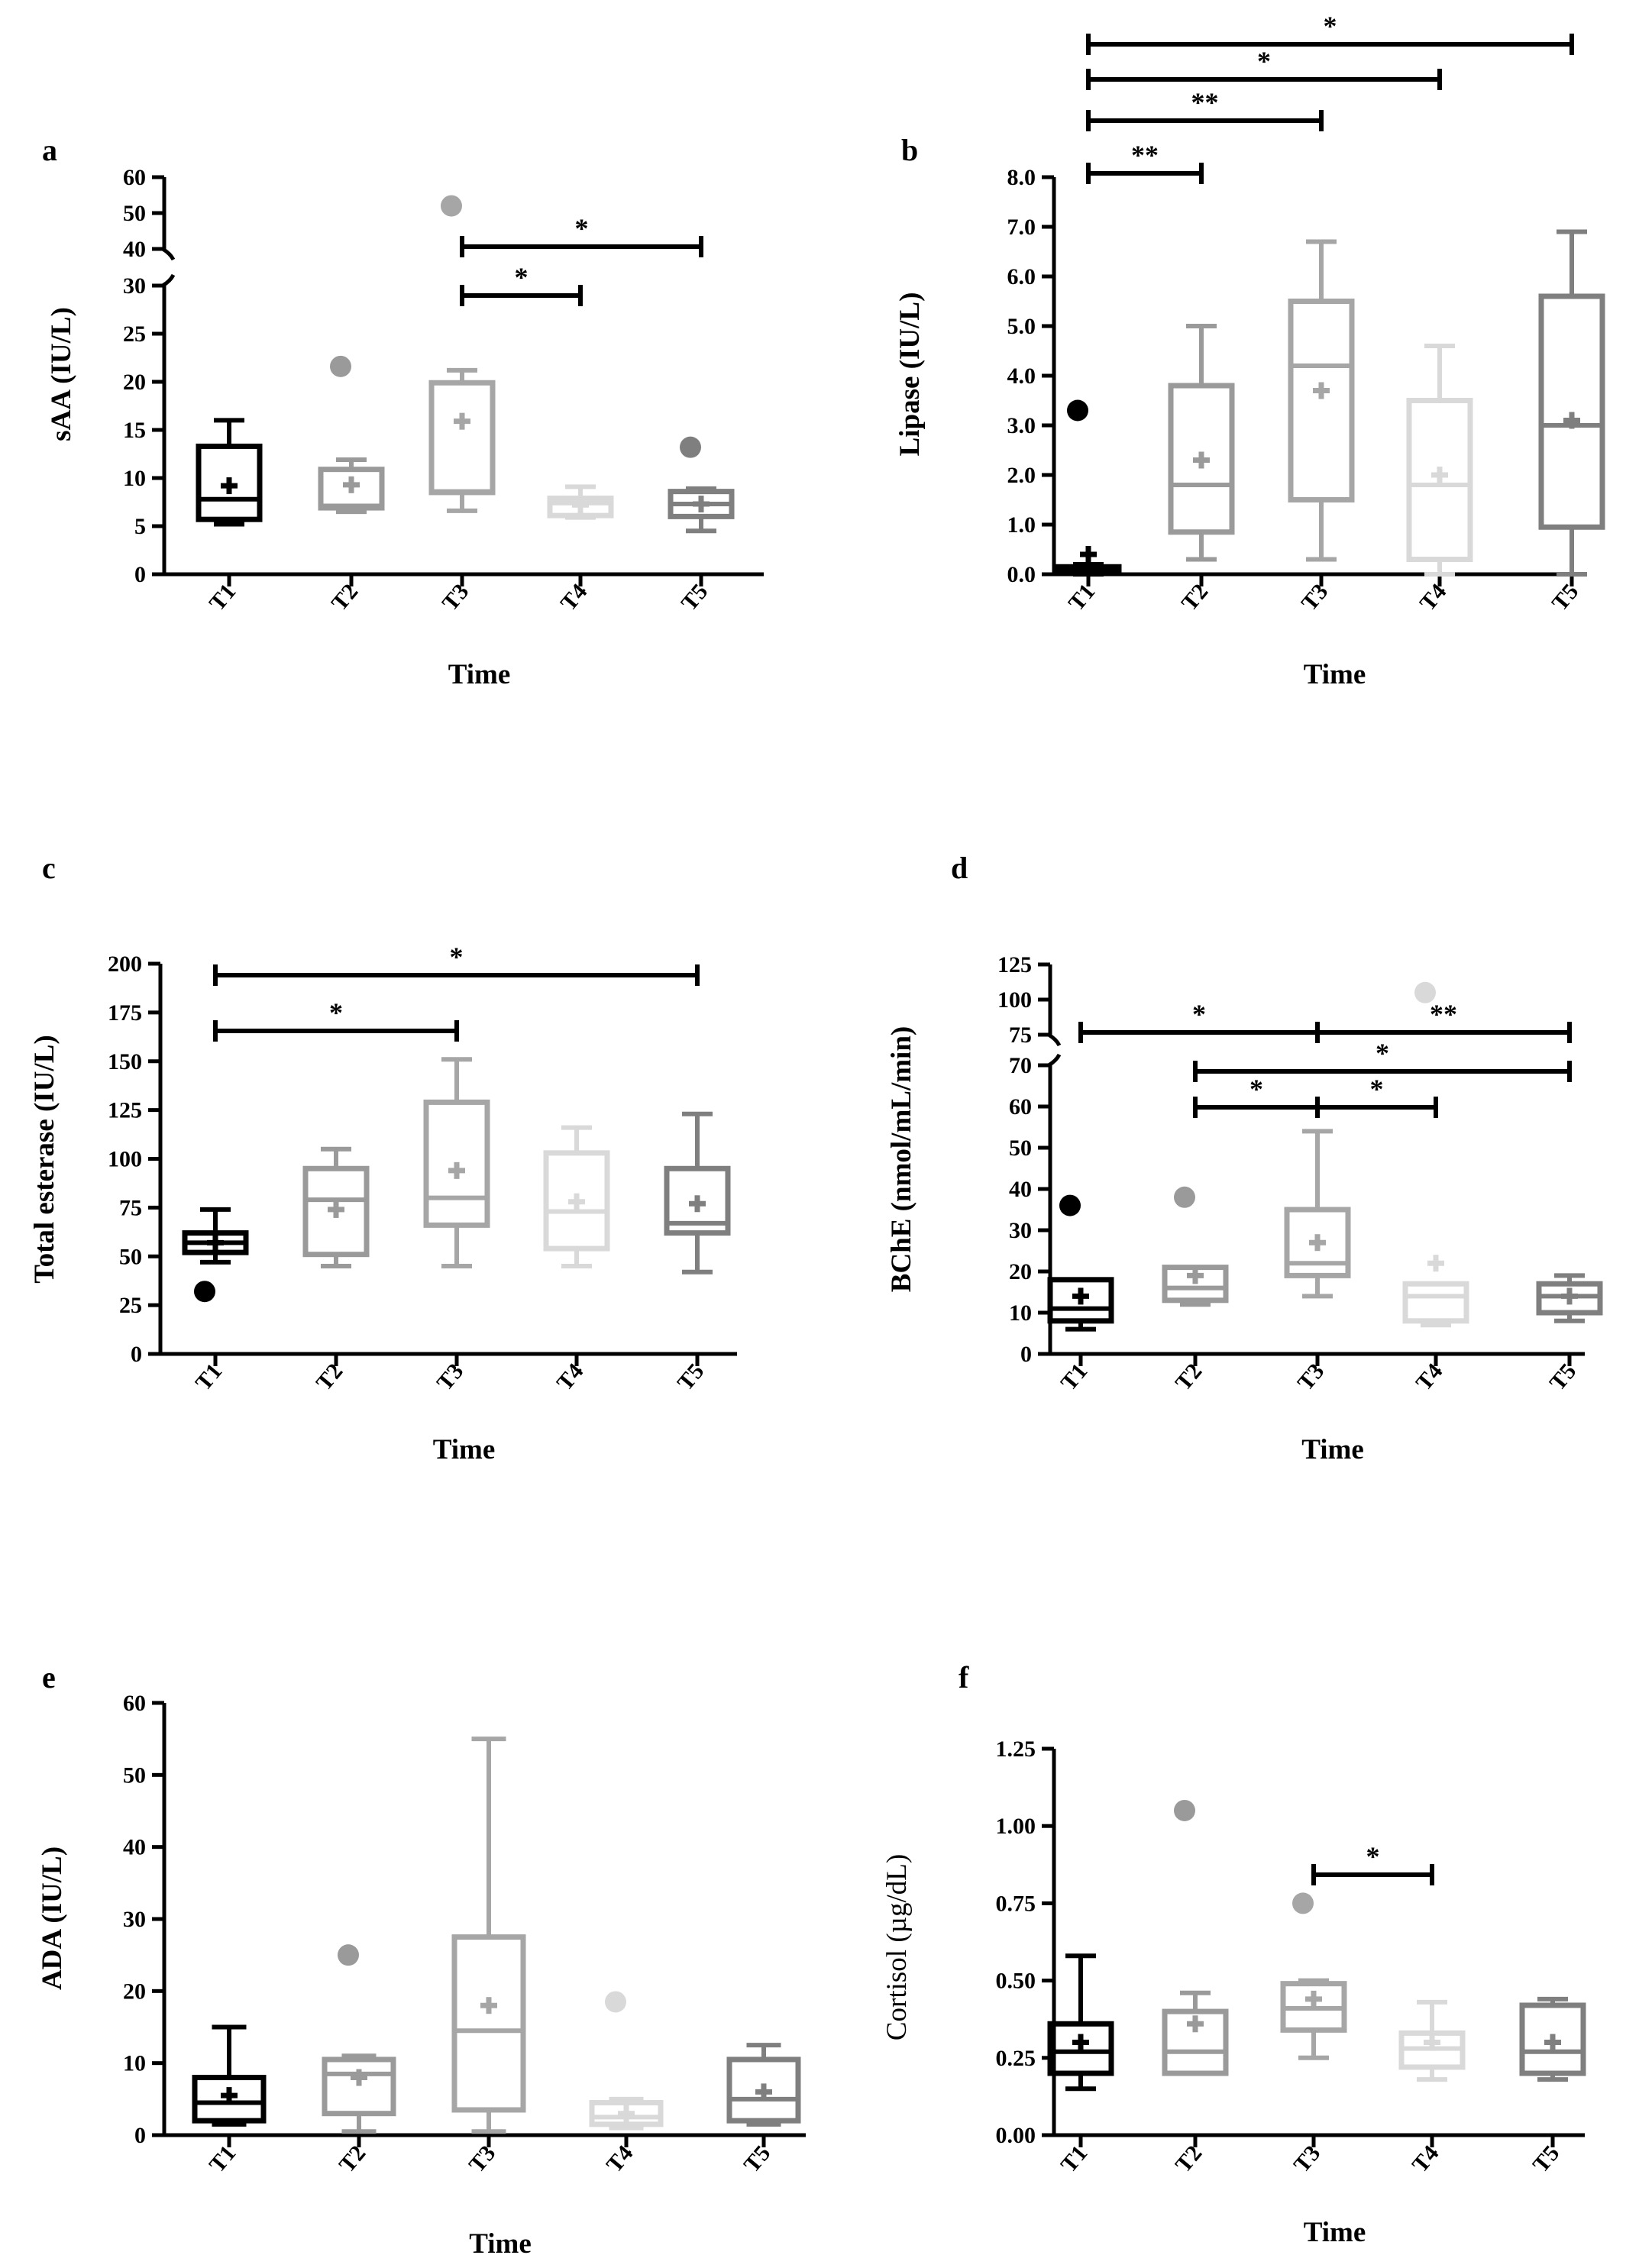 This screenshot has height=2268, width=1639. Describe the element at coordinates (1016, 2135) in the screenshot. I see `y-tick-label: 0.00` at that location.